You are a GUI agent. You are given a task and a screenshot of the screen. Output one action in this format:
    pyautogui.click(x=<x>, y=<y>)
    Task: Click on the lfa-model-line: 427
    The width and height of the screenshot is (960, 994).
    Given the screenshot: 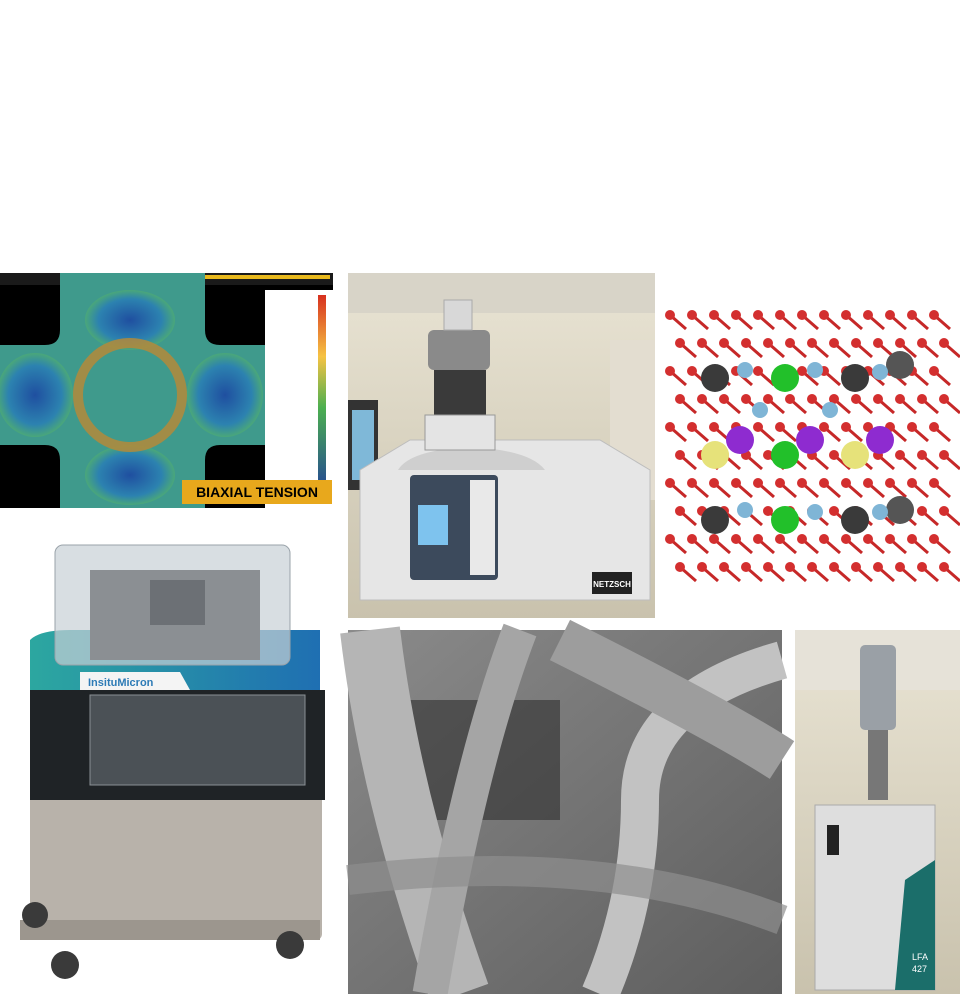 What is the action you would take?
    pyautogui.click(x=919, y=969)
    